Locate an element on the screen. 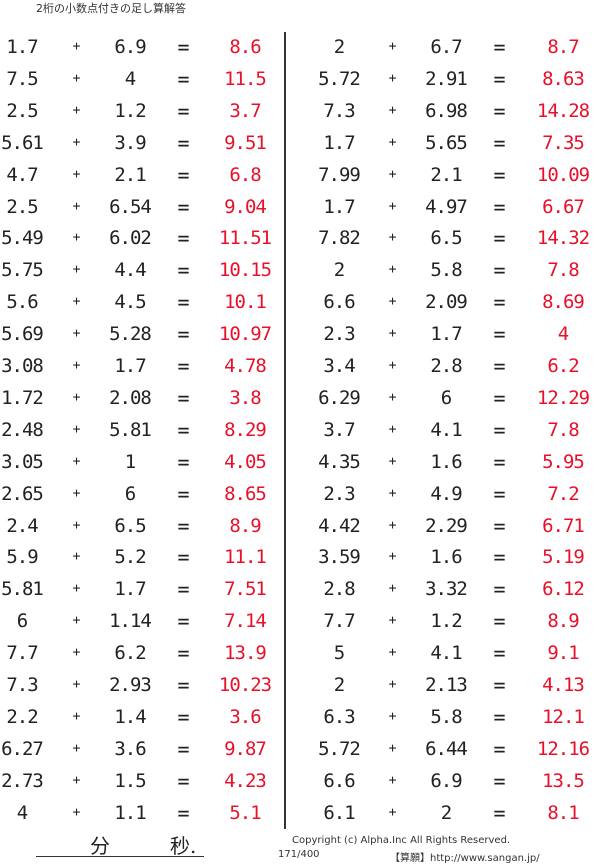 The height and width of the screenshot is (864, 600). left-row-17-answer: 11.1 is located at coordinates (245, 557).